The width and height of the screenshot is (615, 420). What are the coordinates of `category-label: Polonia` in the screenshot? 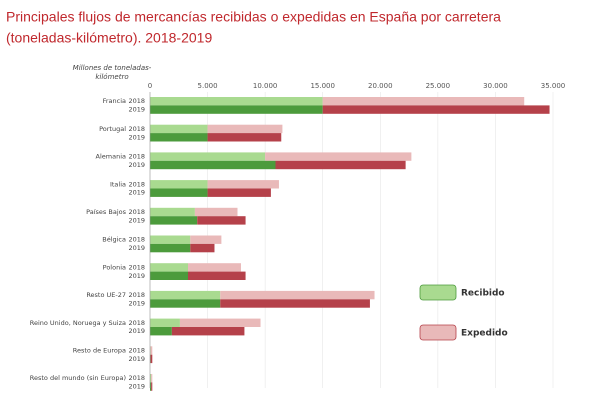 It's located at (114, 267).